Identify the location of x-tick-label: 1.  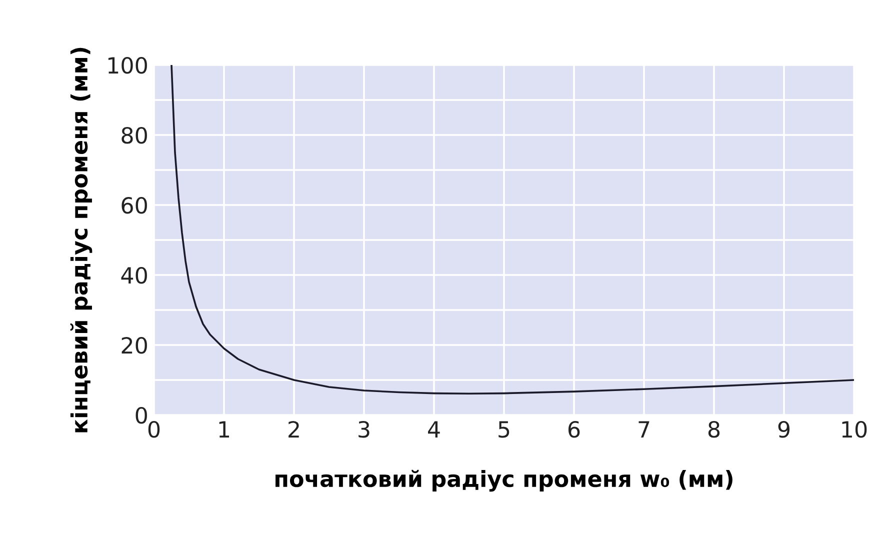
(224, 429).